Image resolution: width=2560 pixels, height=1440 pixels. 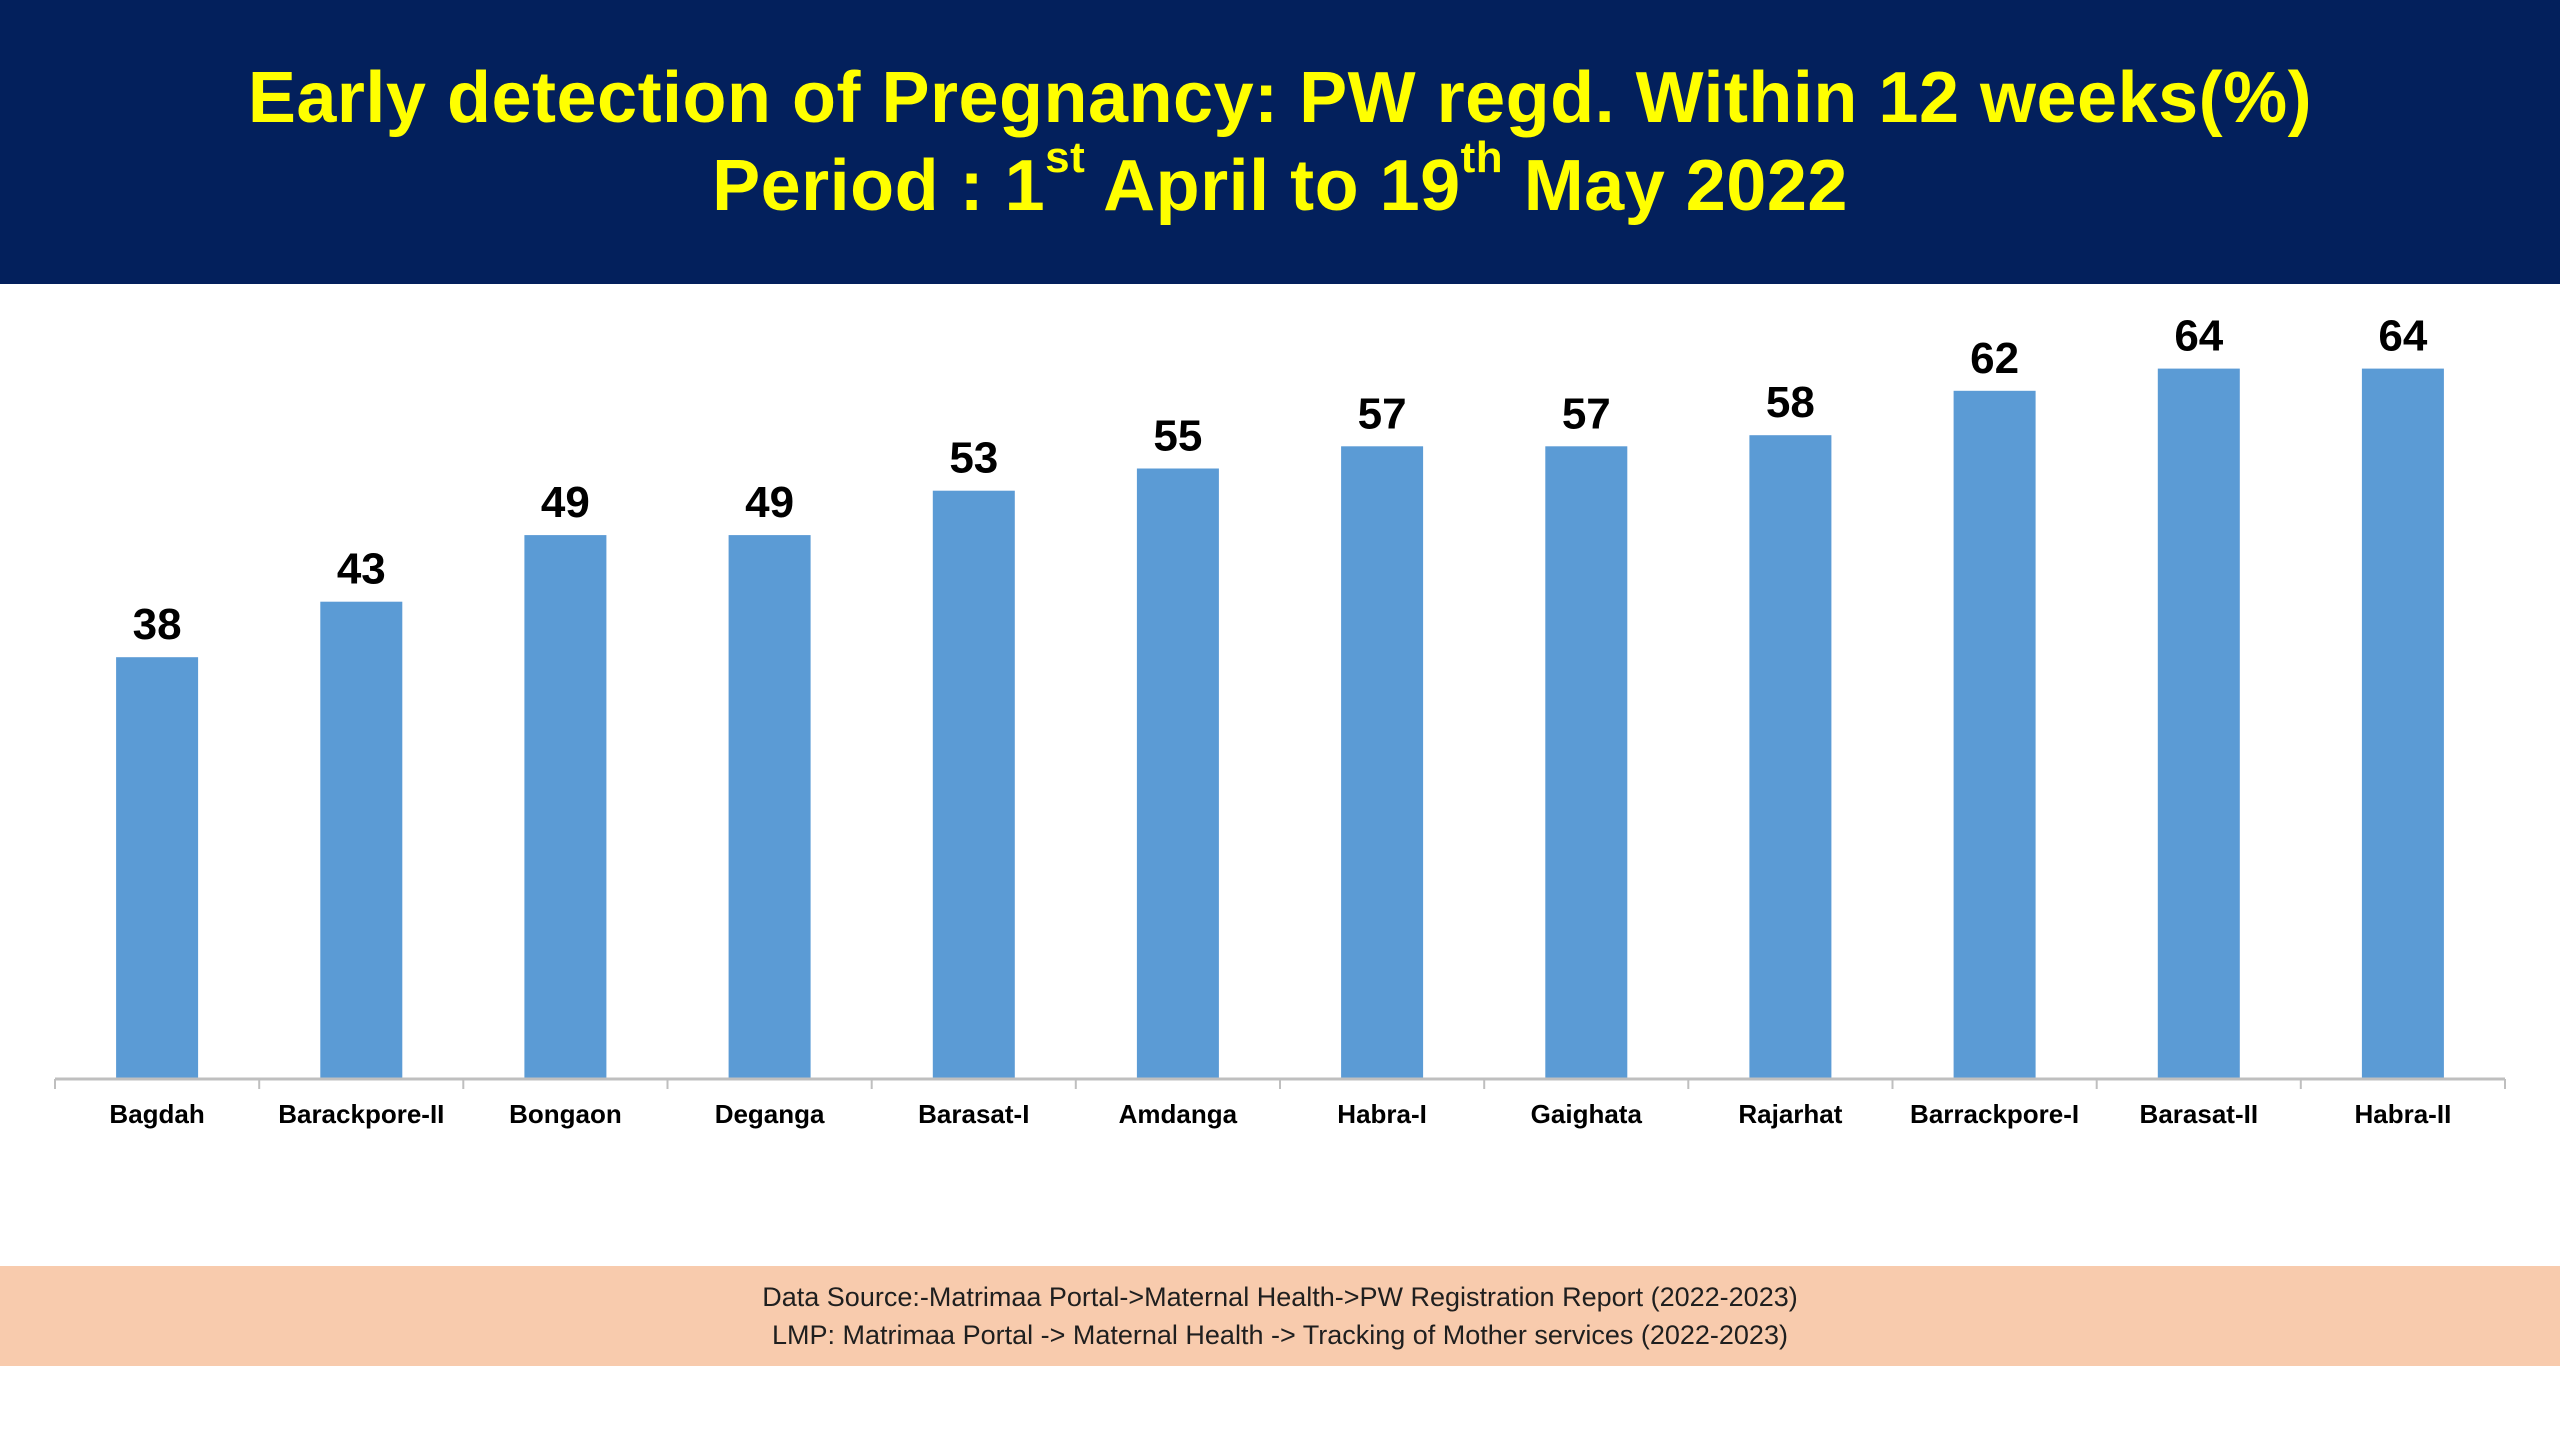 What do you see at coordinates (1177, 773) in the screenshot?
I see `bar-amdanga` at bounding box center [1177, 773].